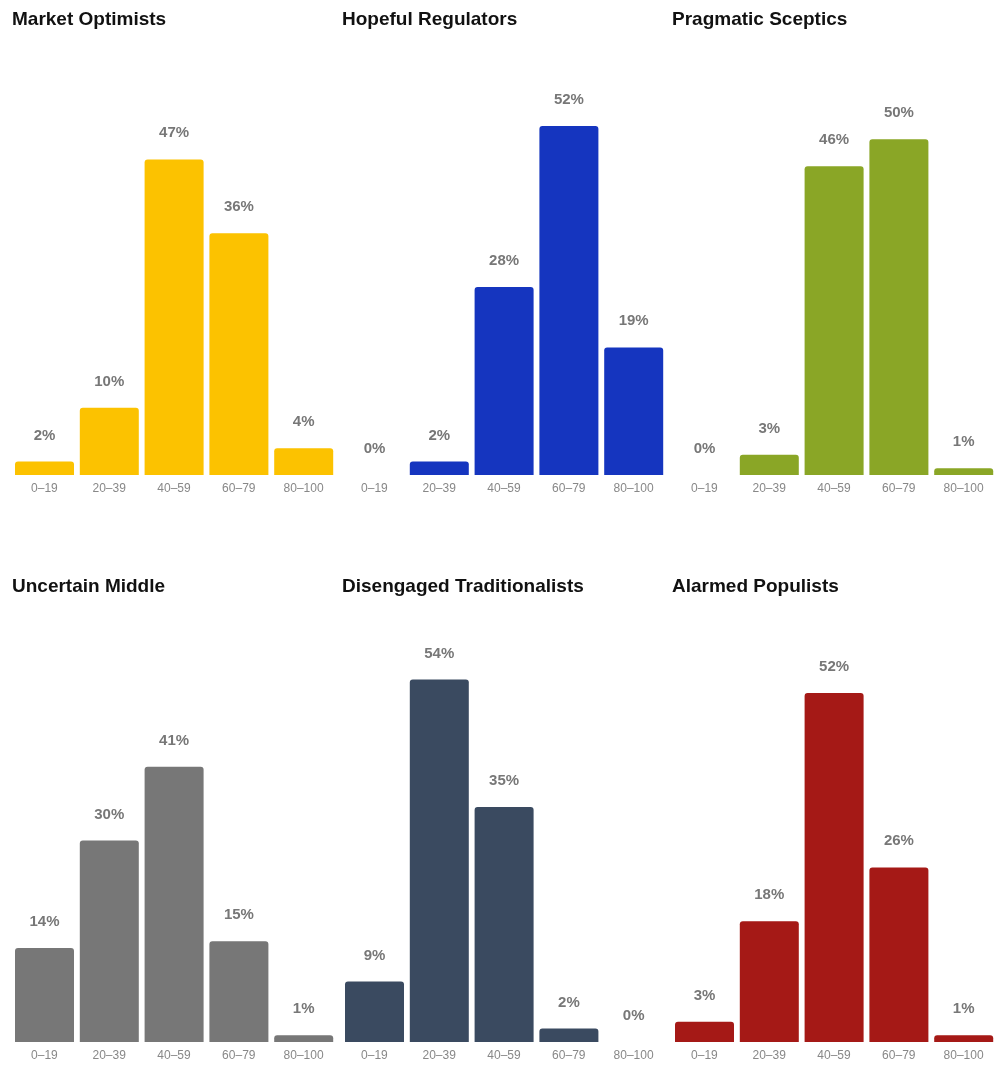 This screenshot has height=1071, width=999. I want to click on data-label: 50%, so click(898, 112).